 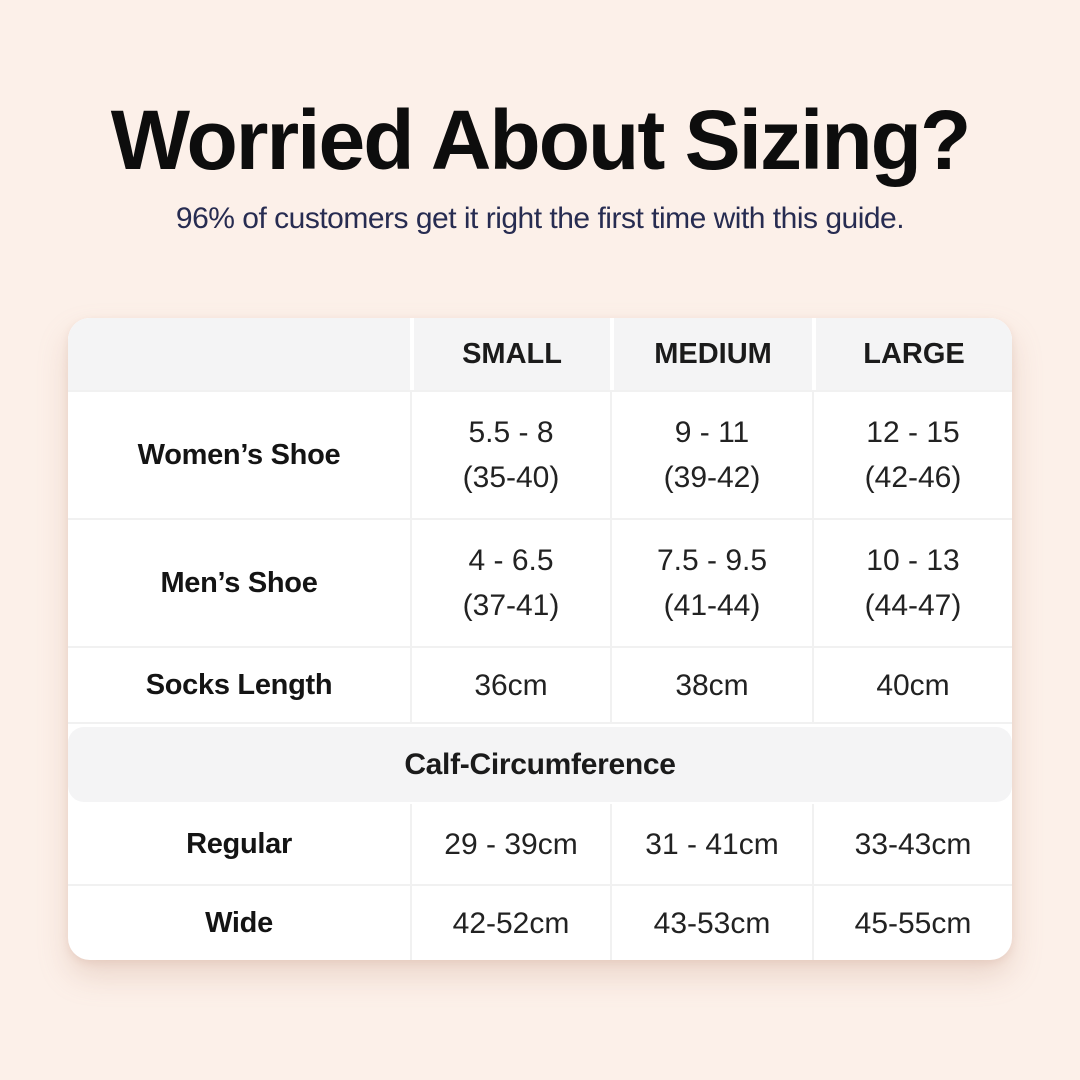 I want to click on table-cell: 31 - 41cm, so click(x=711, y=844).